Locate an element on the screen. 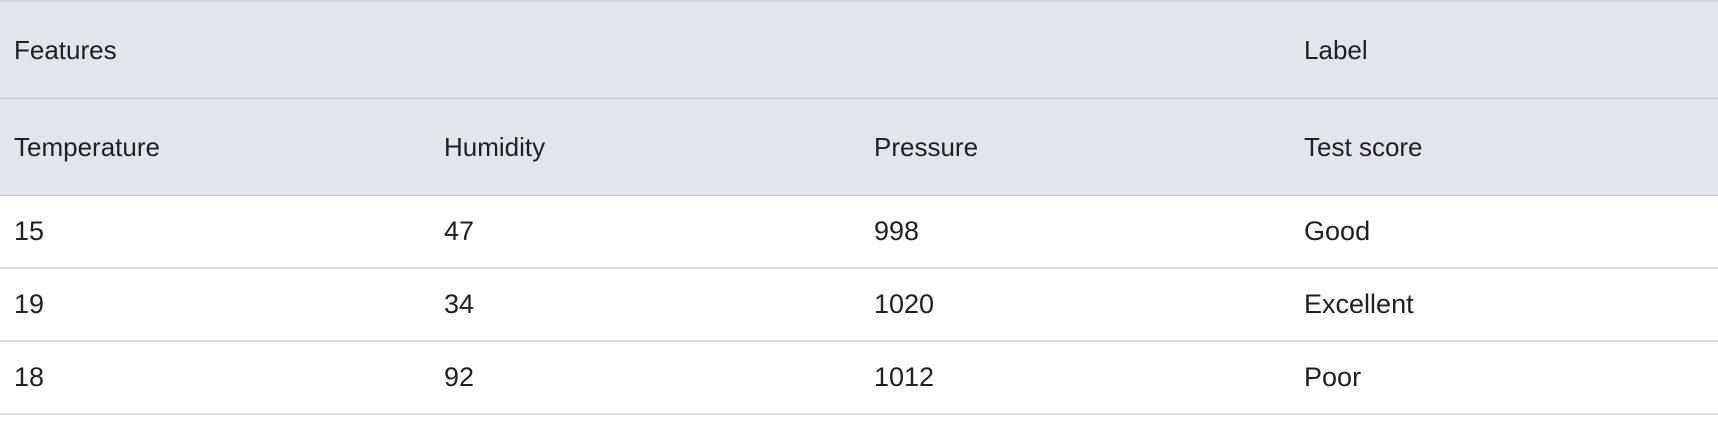 The image size is (1718, 422). column-header-temperature: Temperature is located at coordinates (215, 147).